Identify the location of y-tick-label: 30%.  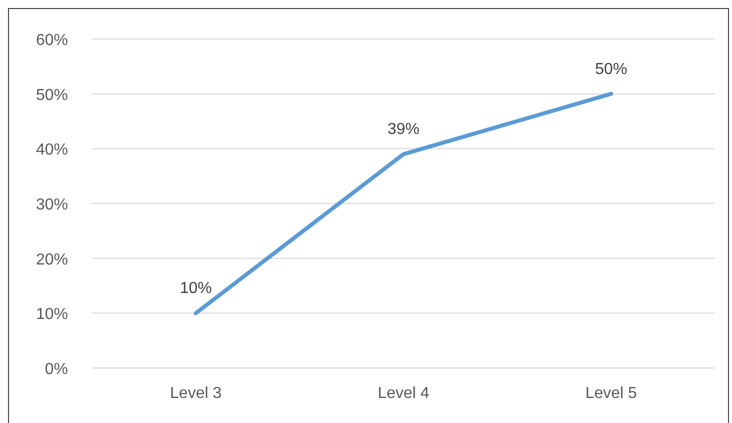
(52, 205).